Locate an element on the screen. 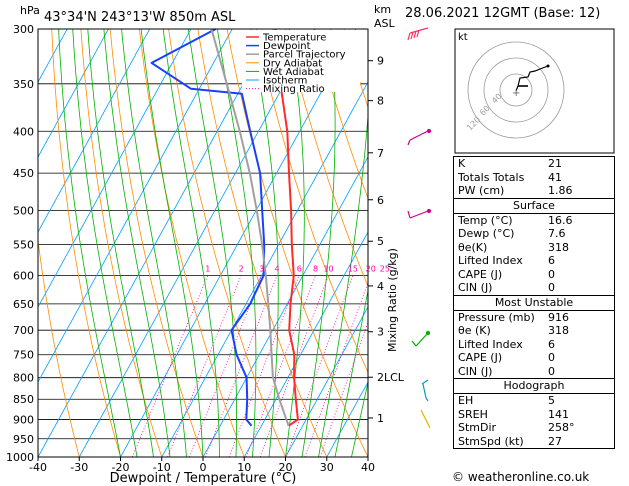 The width and height of the screenshot is (629, 486). mu-row: Lifted Index 6 is located at coordinates (534, 345).